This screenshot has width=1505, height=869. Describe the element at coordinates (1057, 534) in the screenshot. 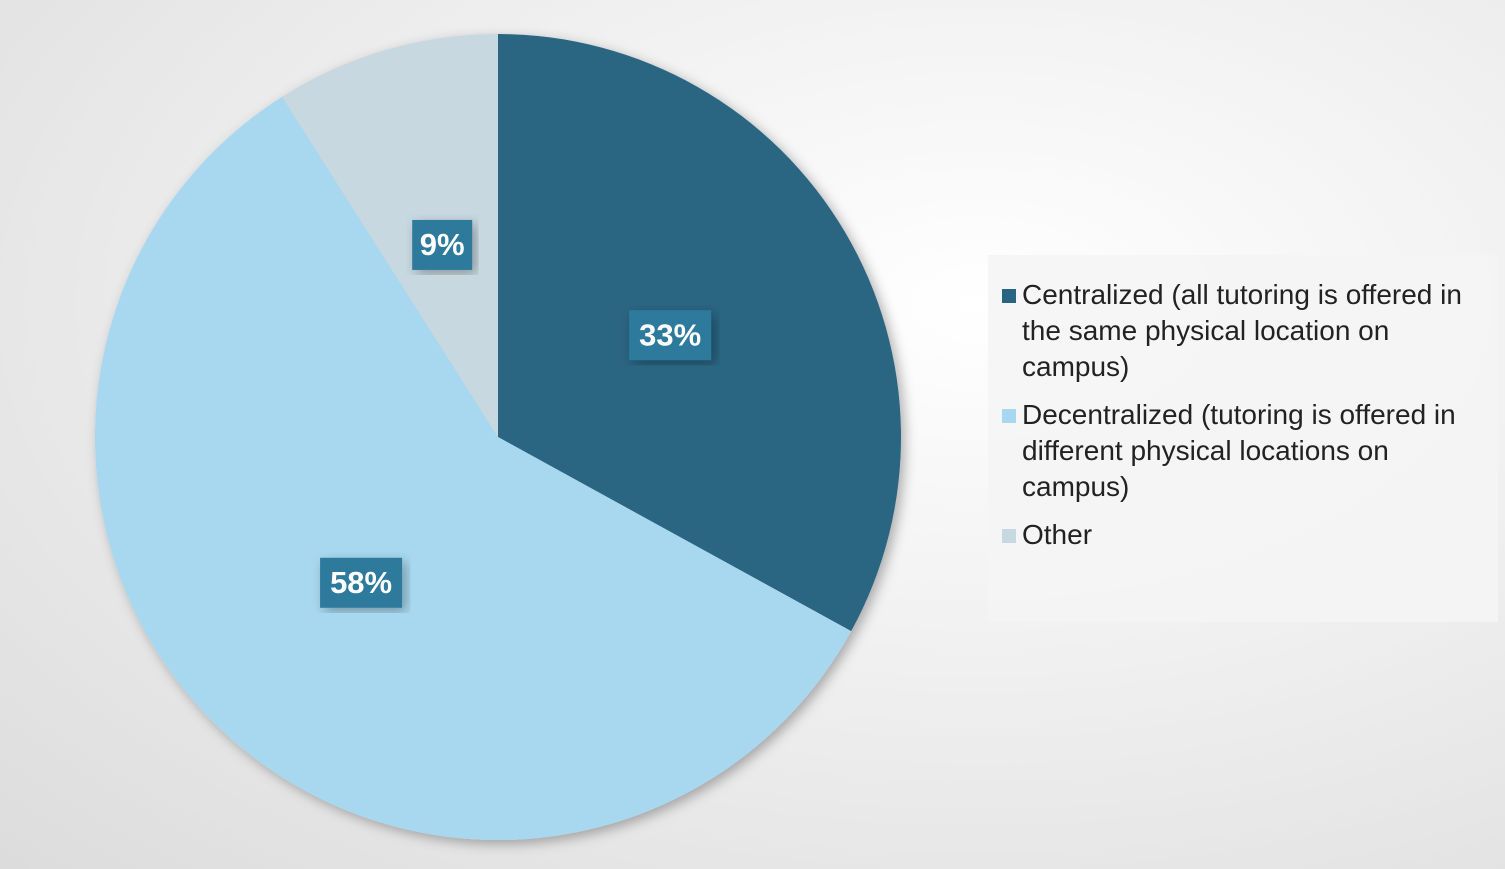

I see `legend-label: Other` at that location.